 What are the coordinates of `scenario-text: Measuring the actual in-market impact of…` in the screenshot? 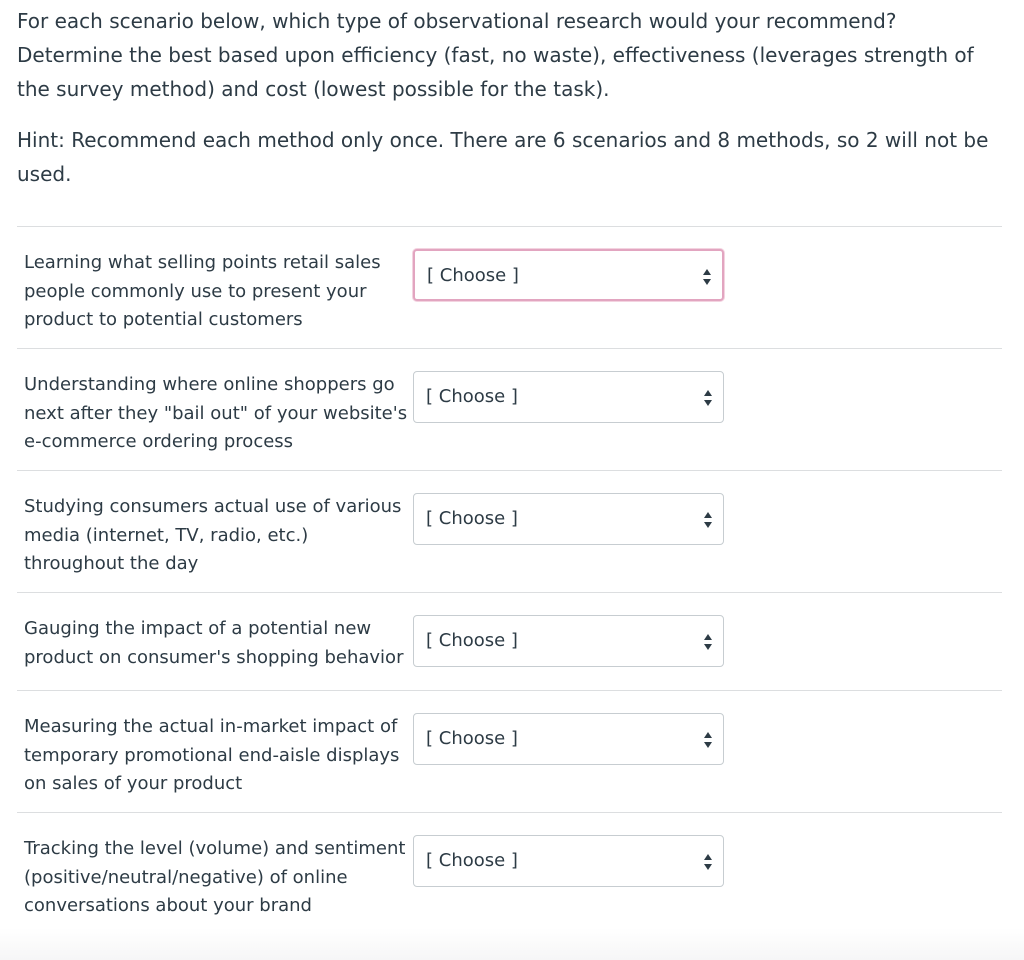 It's located at (212, 755).